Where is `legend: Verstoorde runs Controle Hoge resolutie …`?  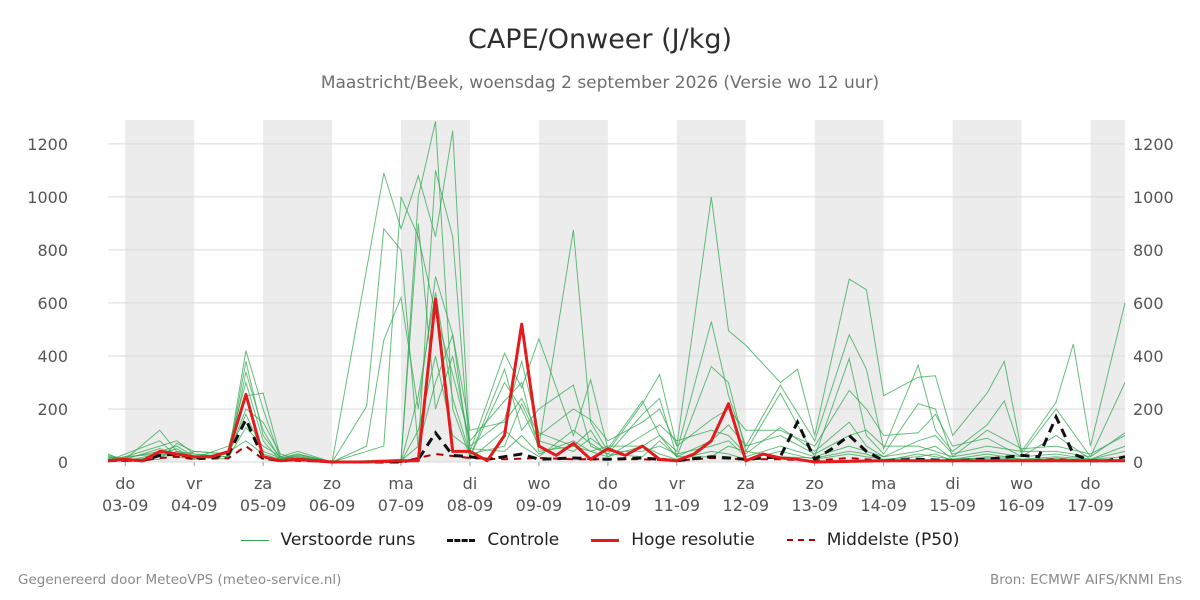 legend: Verstoorde runs Controle Hoge resolutie … is located at coordinates (600, 540).